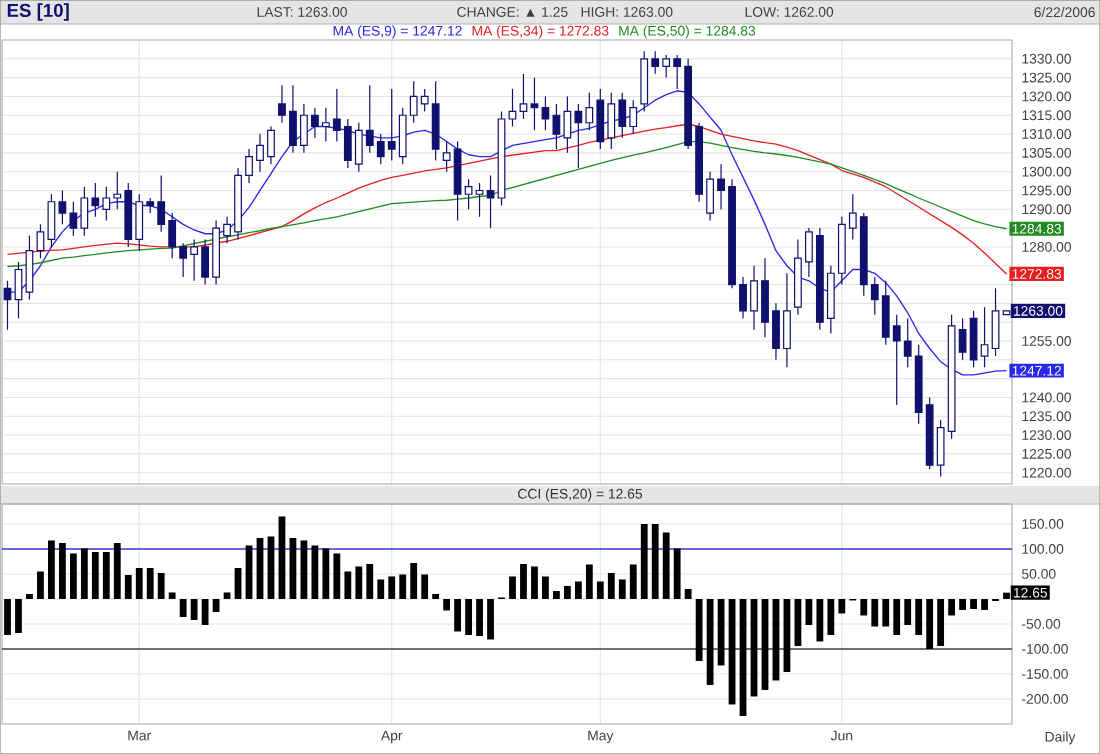 This screenshot has width=1100, height=754. I want to click on chart-title: ES [10], so click(38, 12).